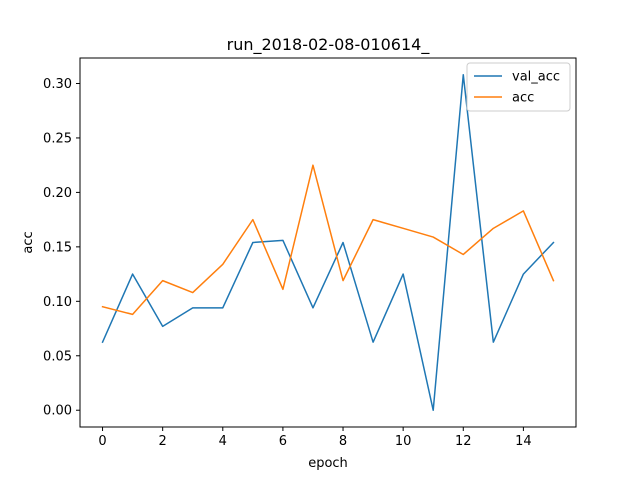  Describe the element at coordinates (328, 463) in the screenshot. I see `x-axis-label: epoch` at that location.